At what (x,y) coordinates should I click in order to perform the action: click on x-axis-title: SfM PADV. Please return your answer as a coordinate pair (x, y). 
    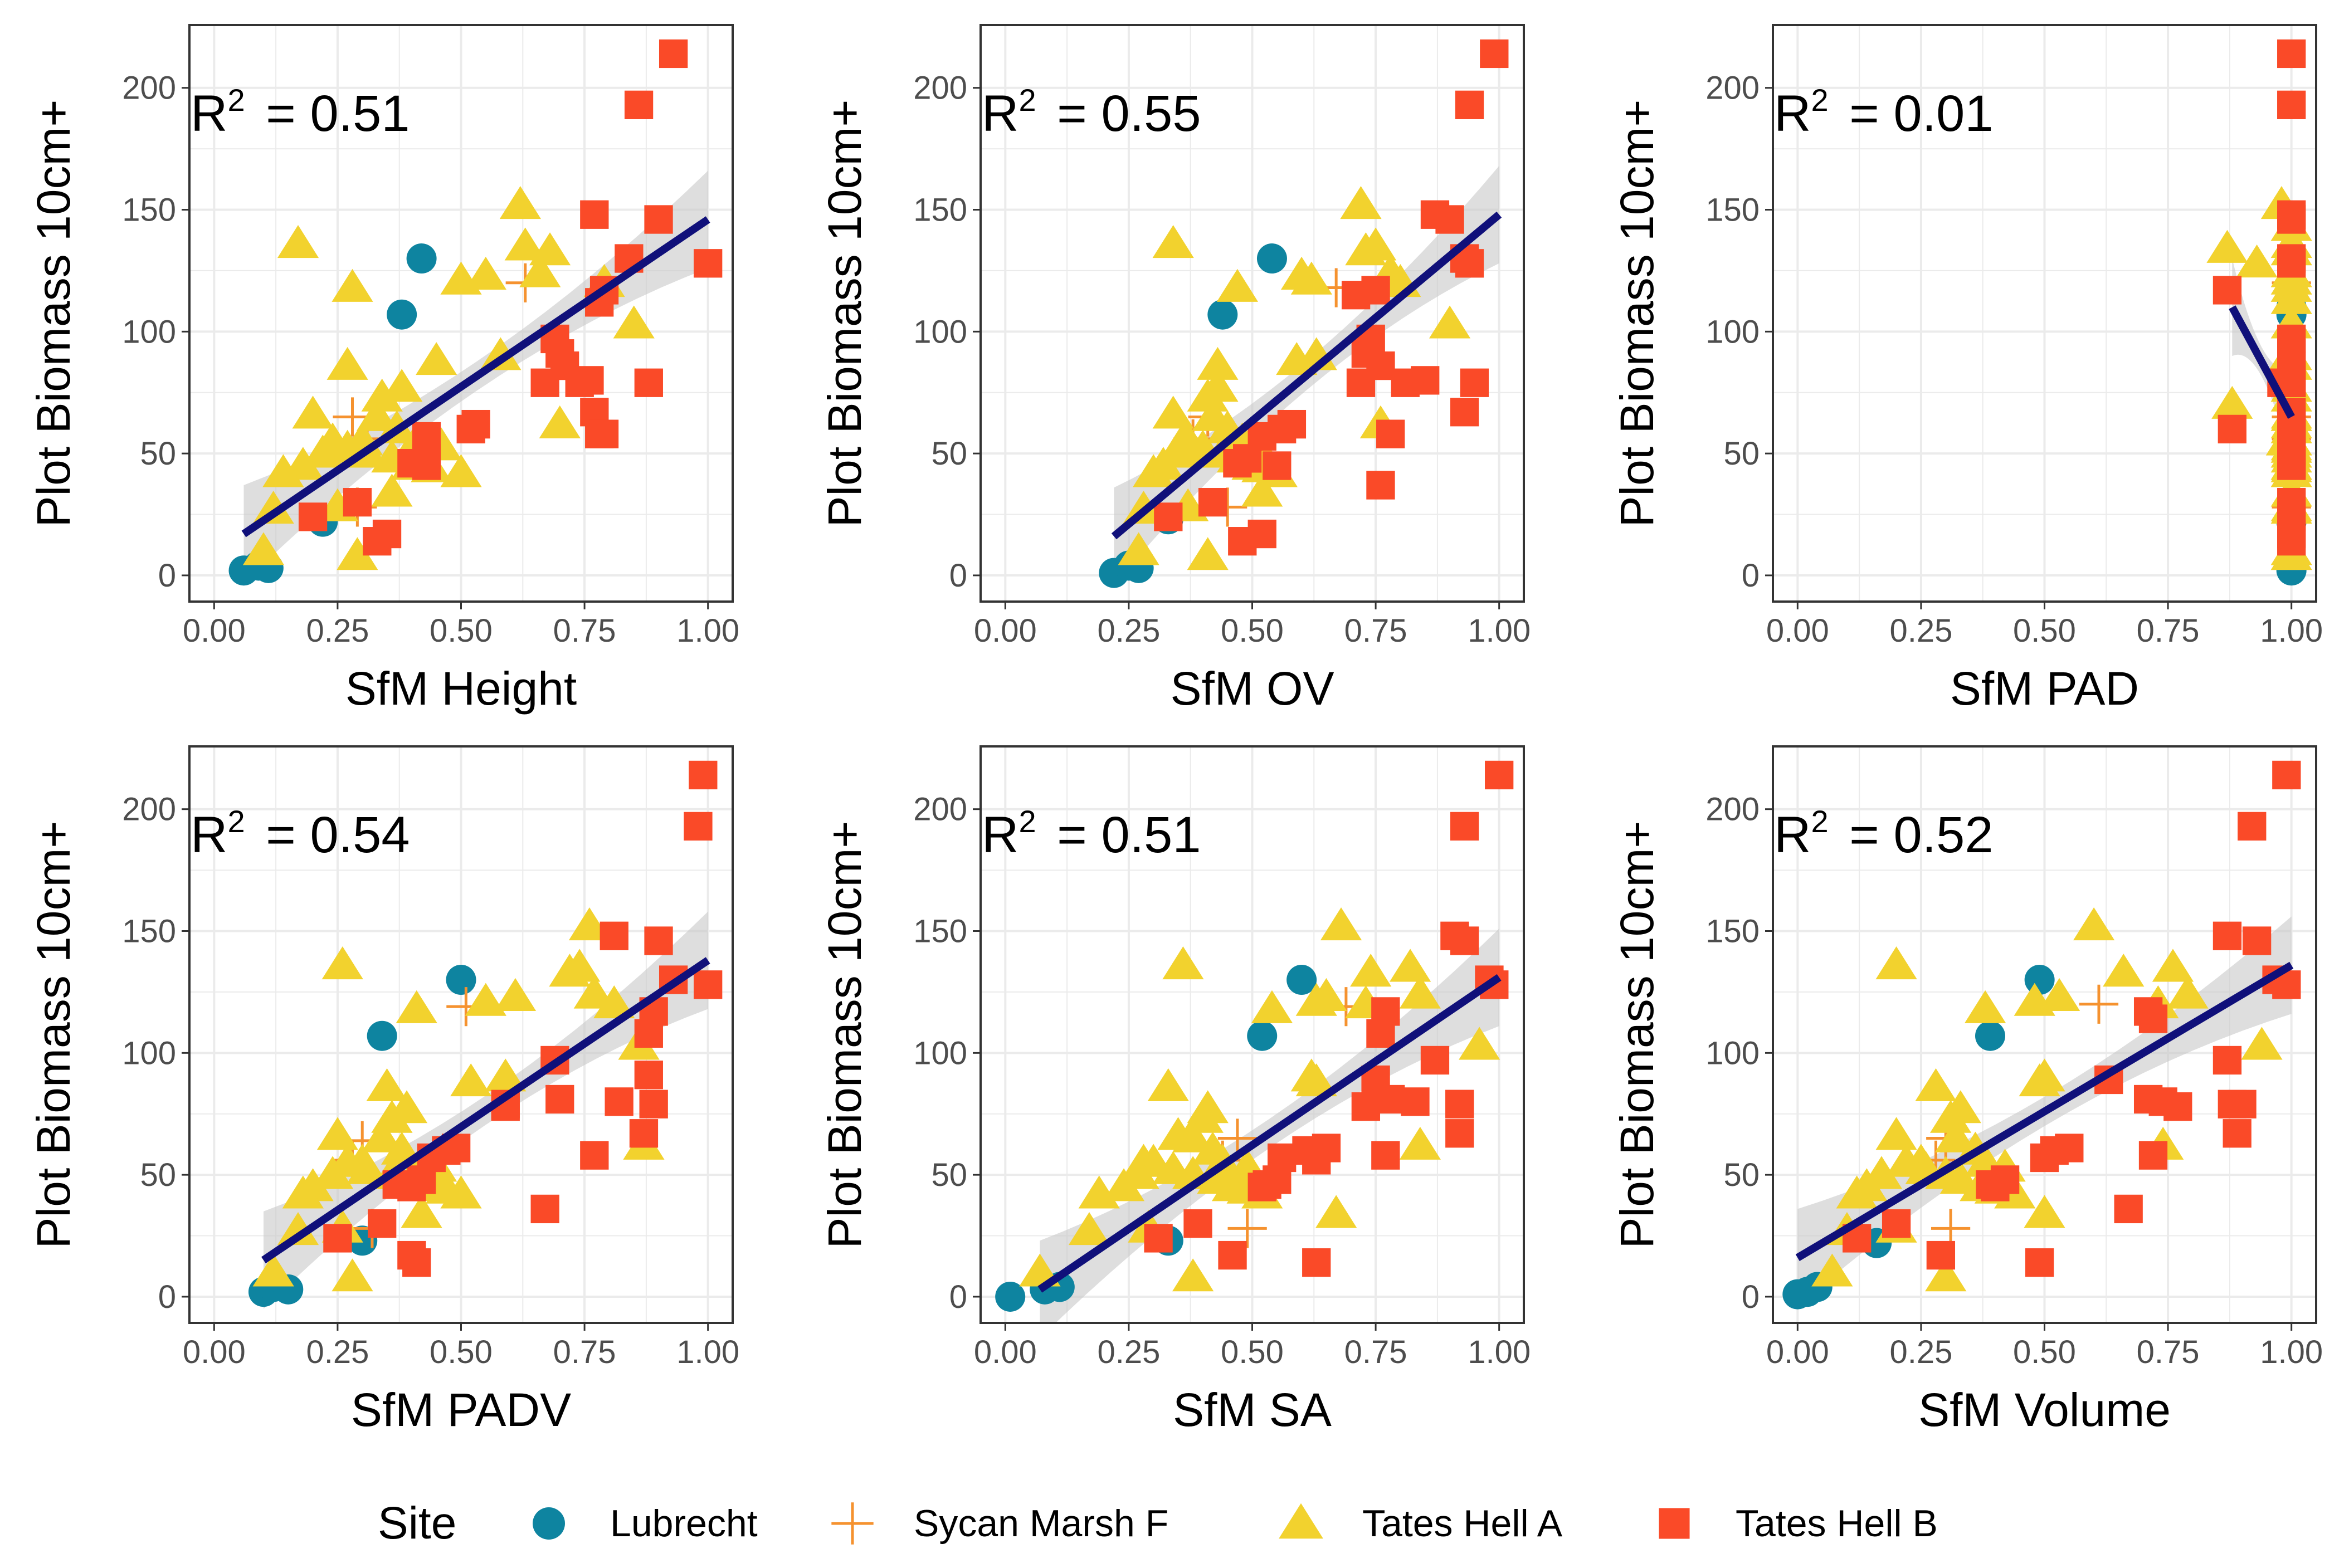
    Looking at the image, I should click on (461, 1410).